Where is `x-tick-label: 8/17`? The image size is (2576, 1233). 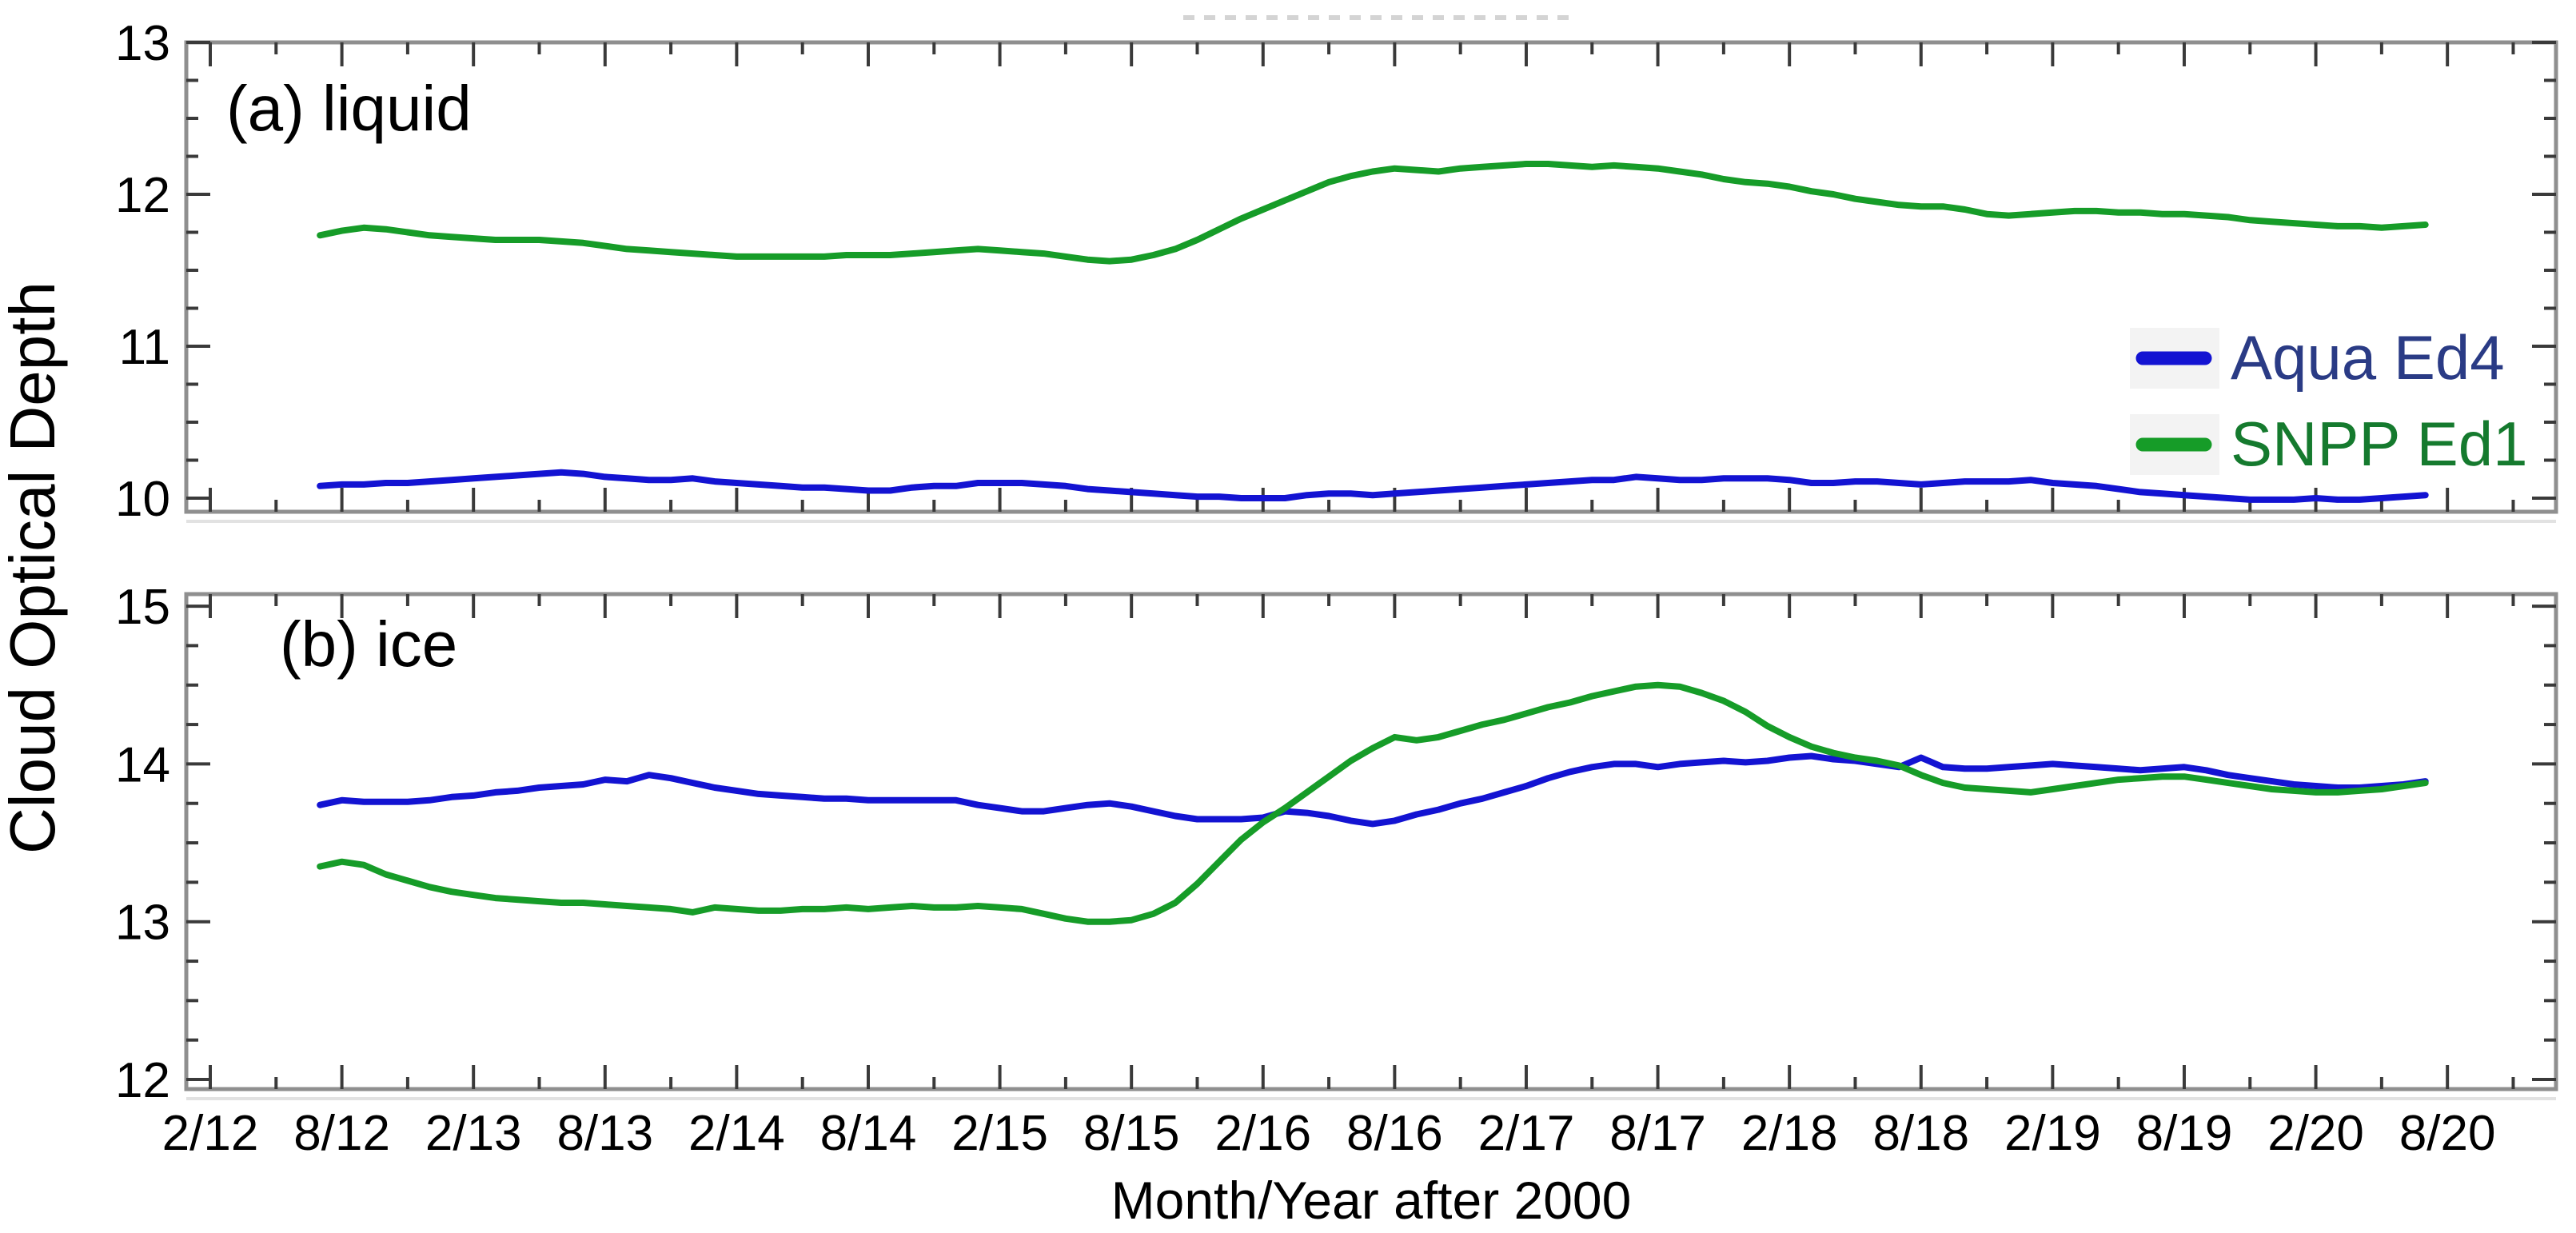 x-tick-label: 8/17 is located at coordinates (1657, 1133).